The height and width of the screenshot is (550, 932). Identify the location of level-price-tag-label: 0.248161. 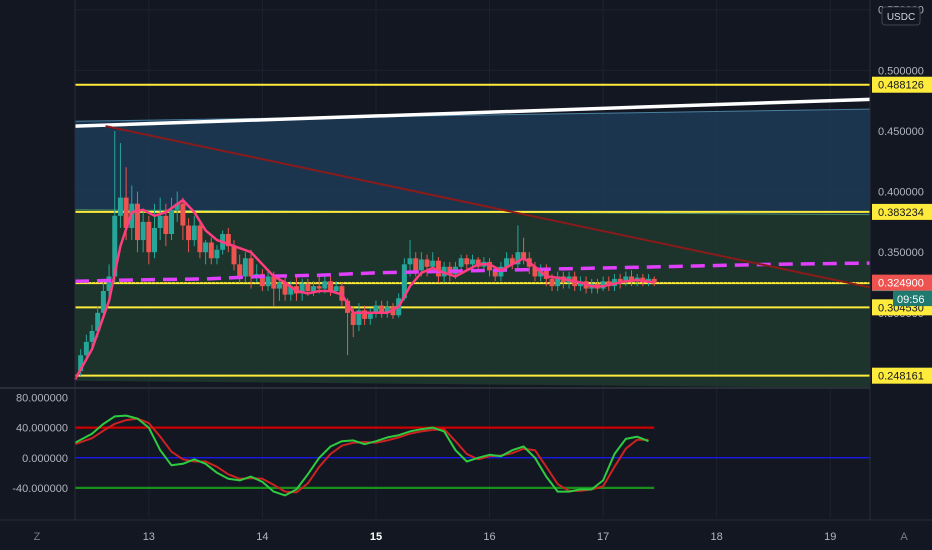
(901, 377).